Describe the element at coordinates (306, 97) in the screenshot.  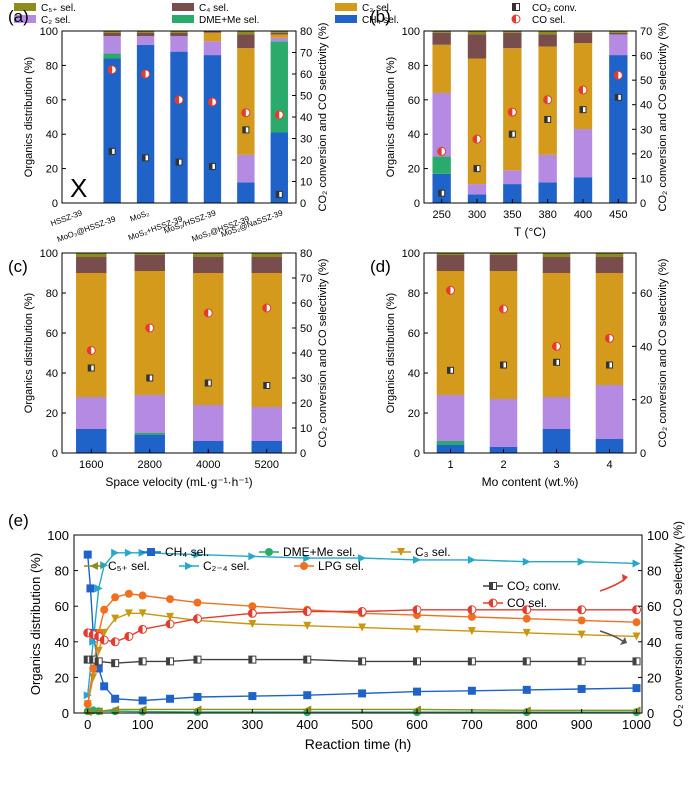
I see `y2-tick-label: 50` at that location.